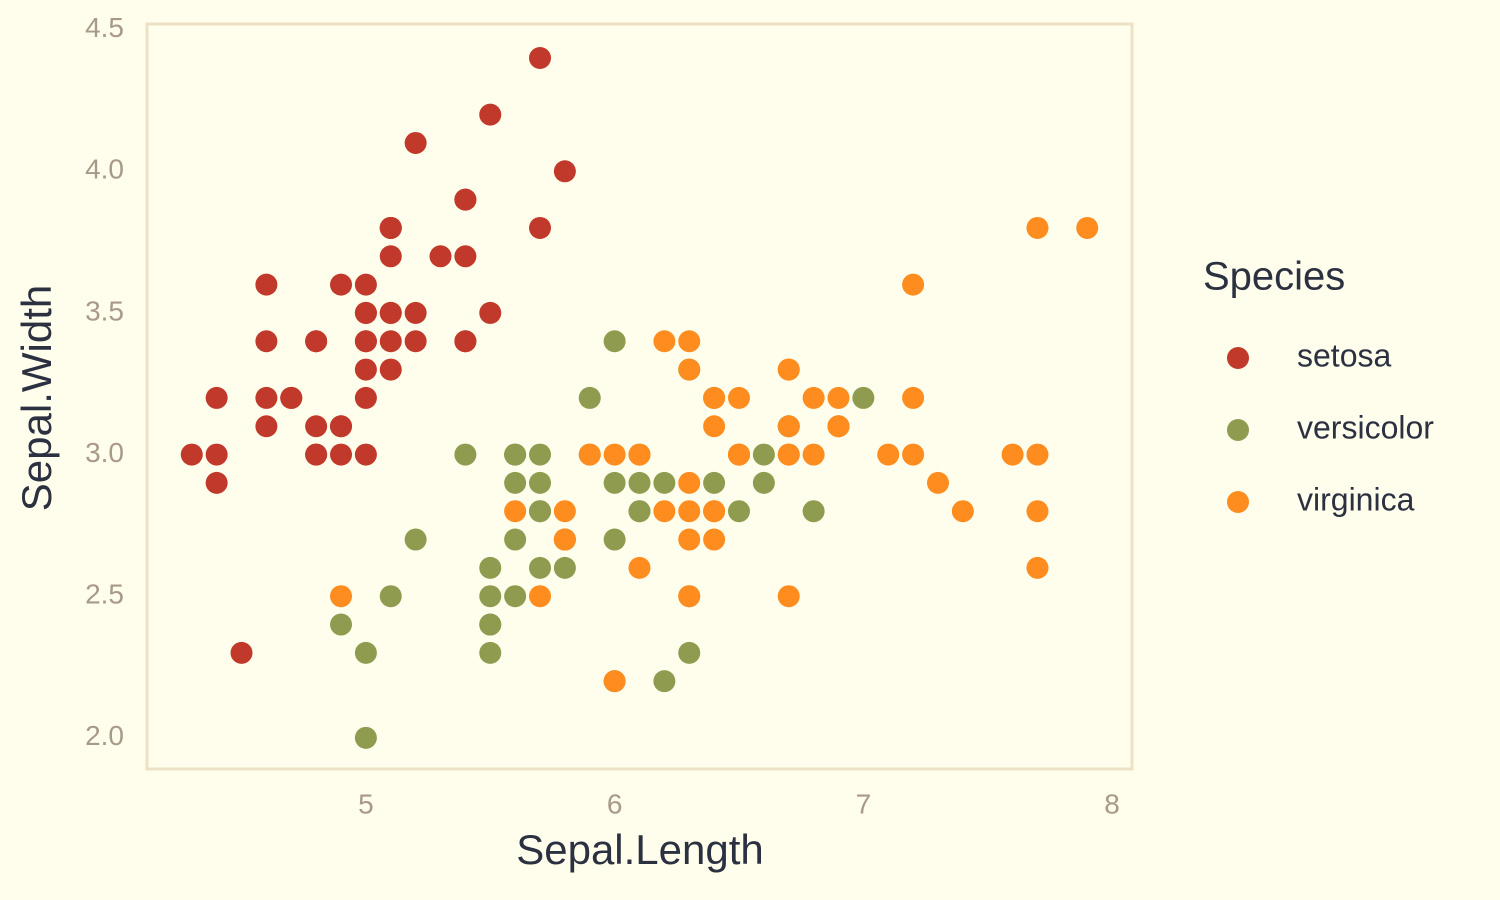 The height and width of the screenshot is (900, 1500). What do you see at coordinates (104, 310) in the screenshot?
I see `y-tick-label: 3.5` at bounding box center [104, 310].